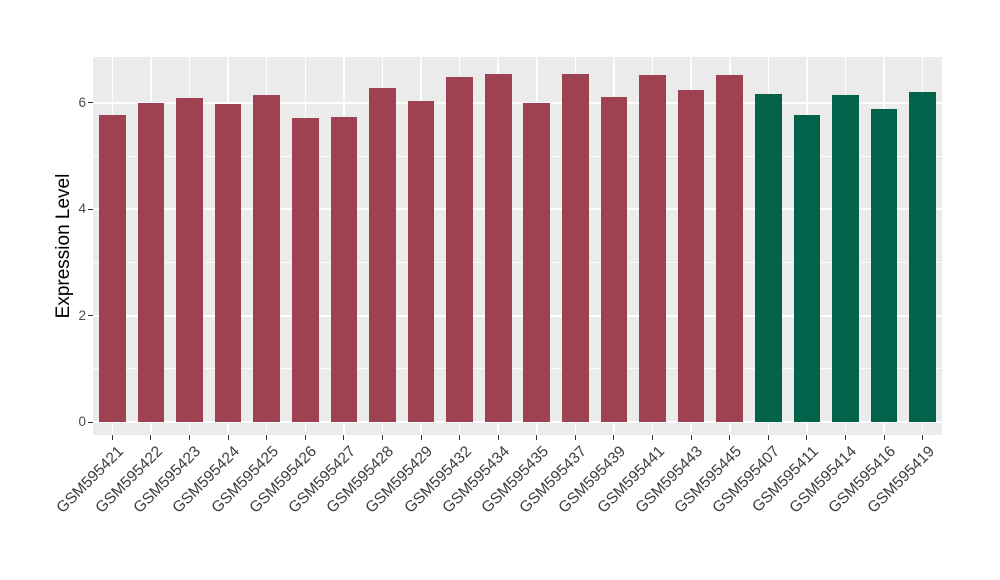 This screenshot has width=1000, height=580. What do you see at coordinates (82, 422) in the screenshot?
I see `y-tick-label: 0` at bounding box center [82, 422].